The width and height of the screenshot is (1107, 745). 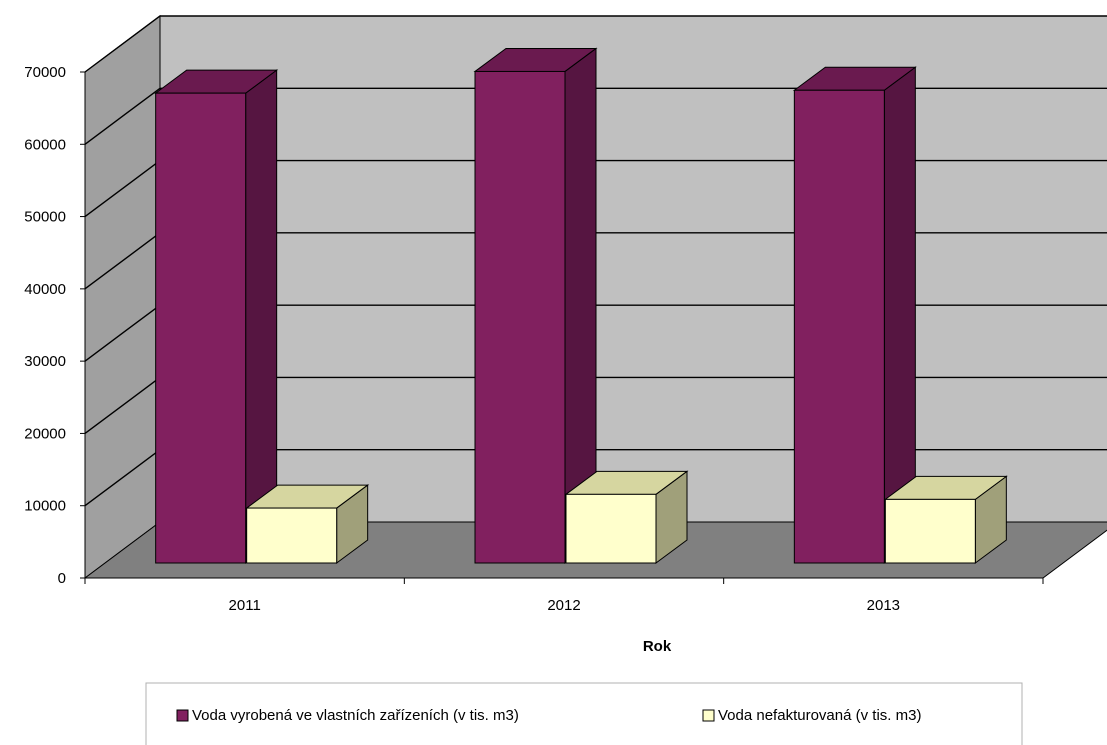 I want to click on bar-2012-nefakturovana, so click(x=626, y=517).